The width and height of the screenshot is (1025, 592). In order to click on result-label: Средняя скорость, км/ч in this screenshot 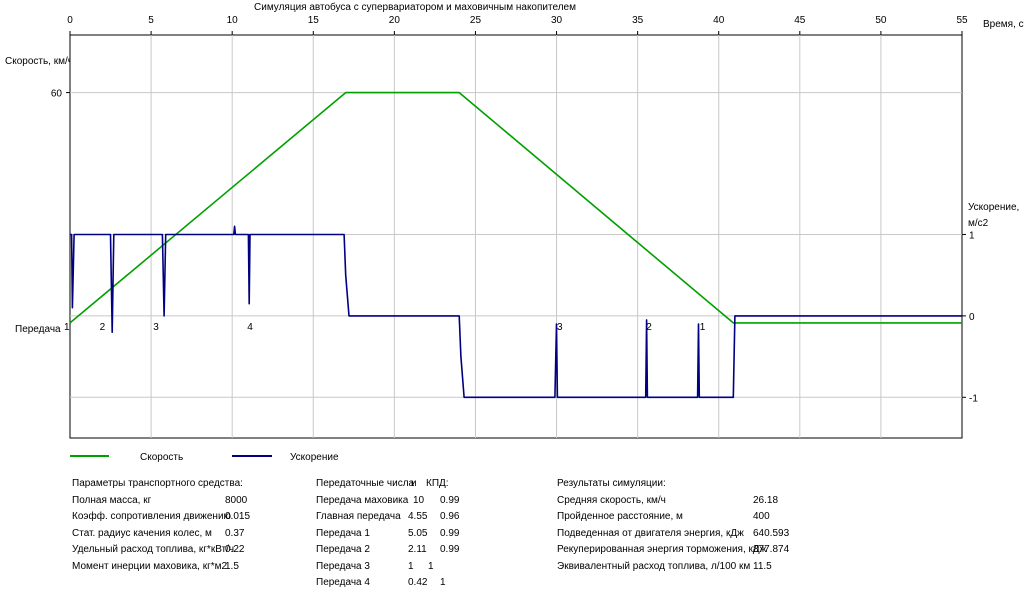, I will do `click(611, 500)`.